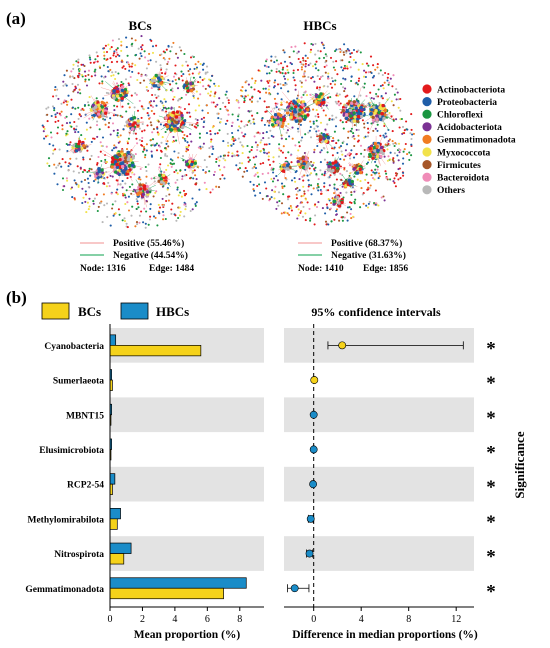 The width and height of the screenshot is (550, 648). Describe the element at coordinates (491, 452) in the screenshot. I see `significance-mark: *` at that location.